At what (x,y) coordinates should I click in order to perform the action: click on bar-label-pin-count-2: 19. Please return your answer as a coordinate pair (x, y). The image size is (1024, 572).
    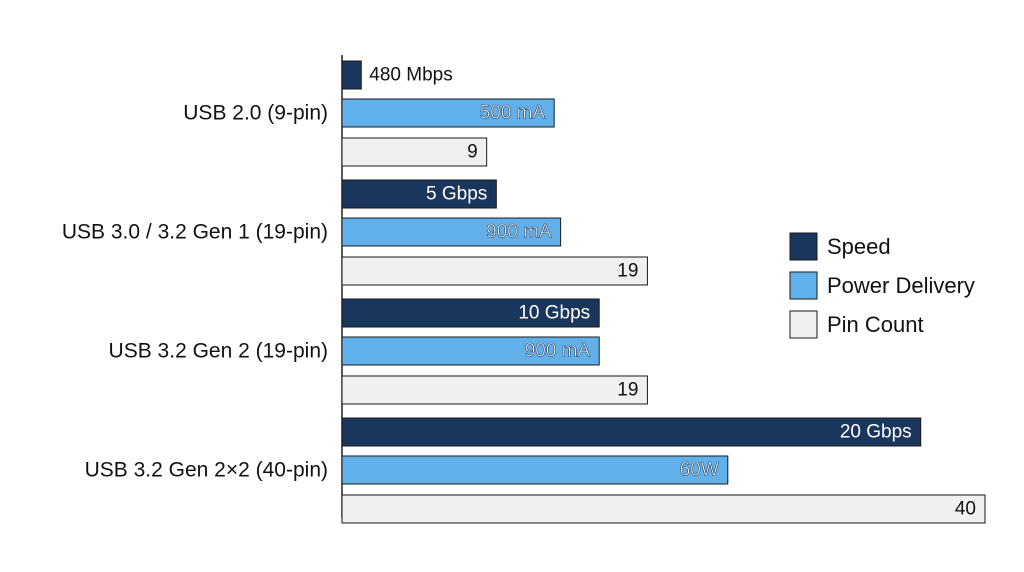
    Looking at the image, I should click on (627, 271).